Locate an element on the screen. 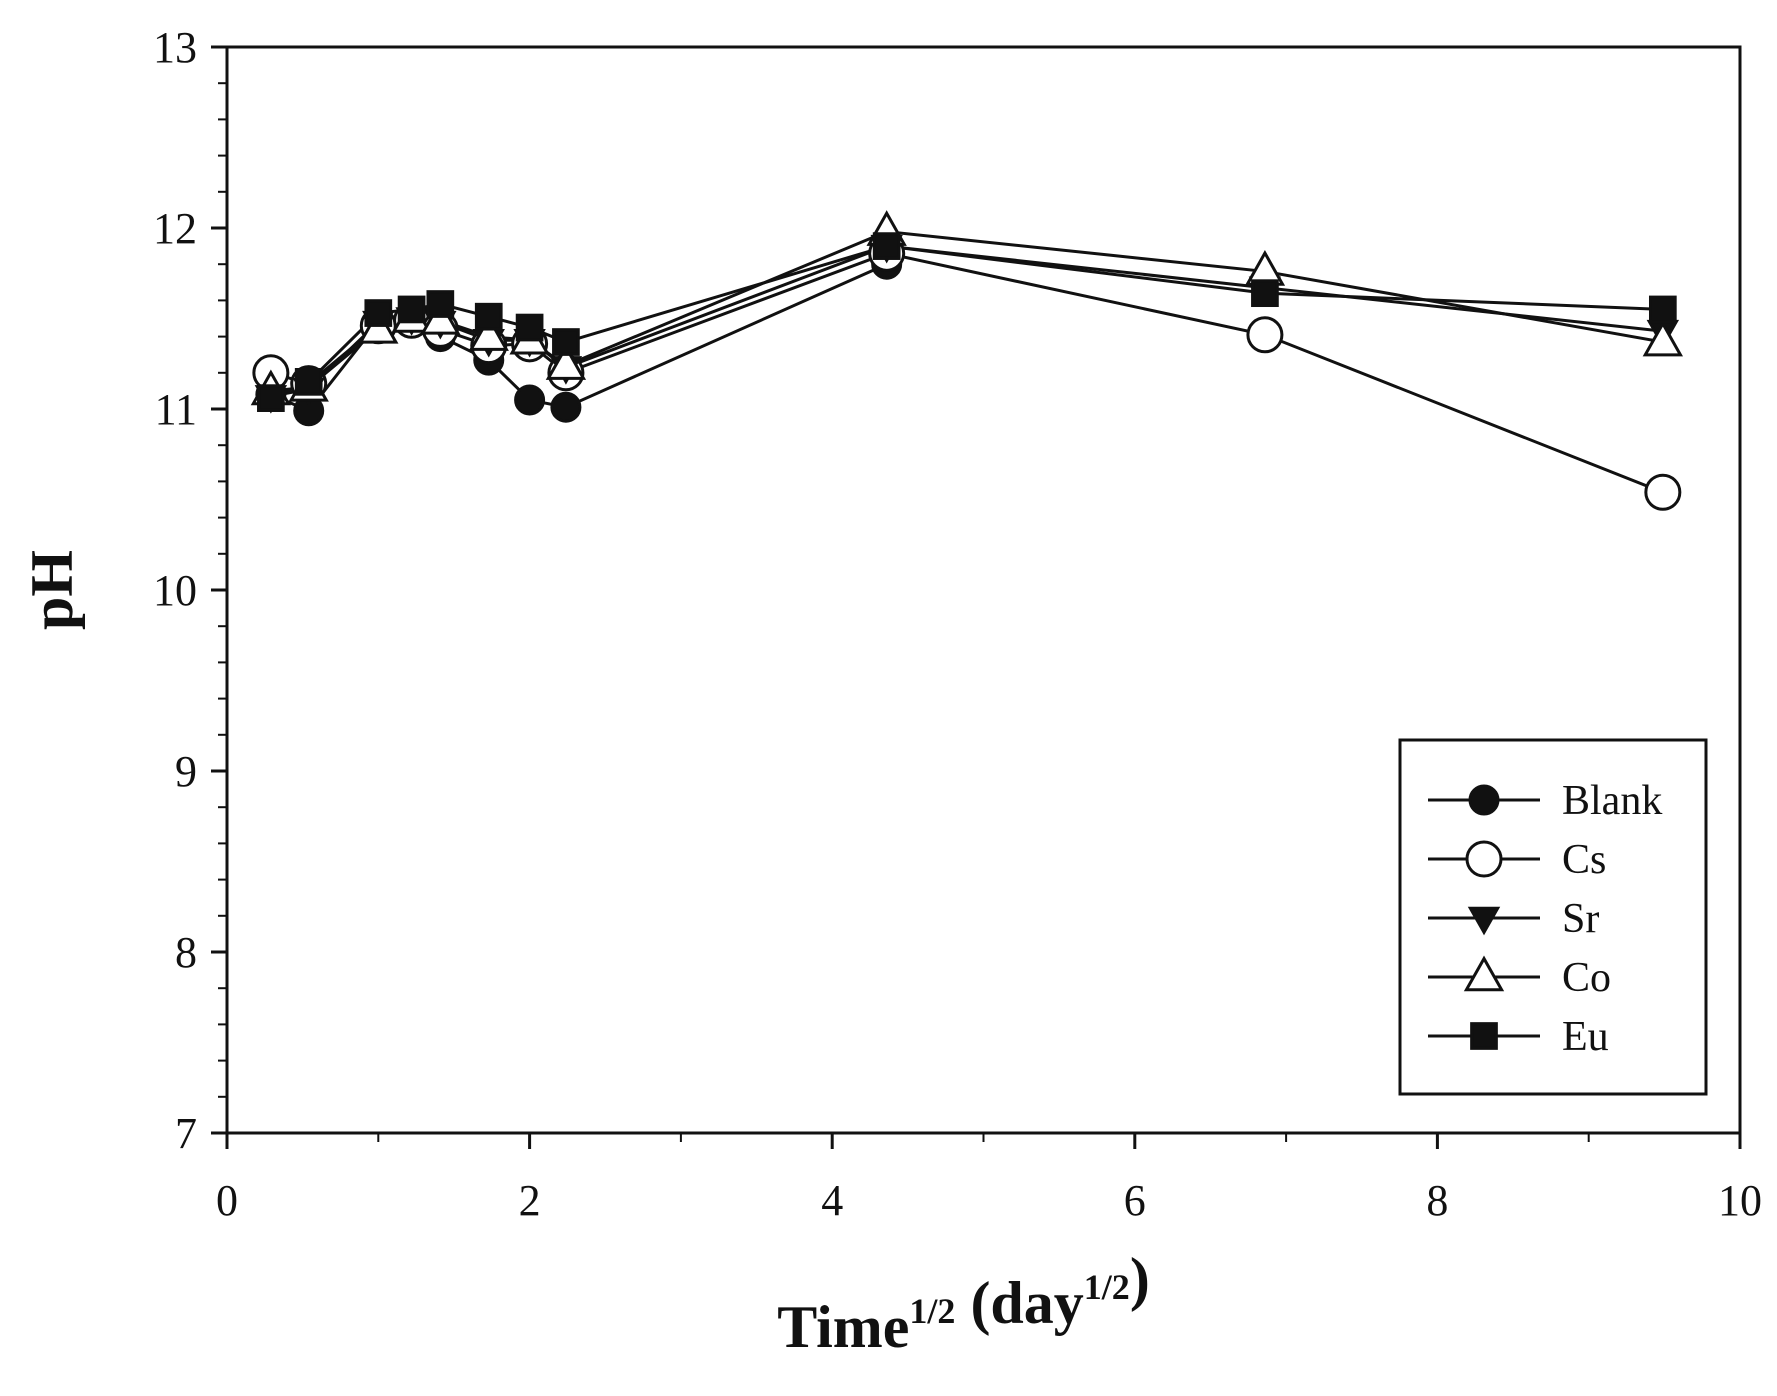 The width and height of the screenshot is (1777, 1396). x-axis-title: Time1/2 (day1/2) is located at coordinates (963, 1303).